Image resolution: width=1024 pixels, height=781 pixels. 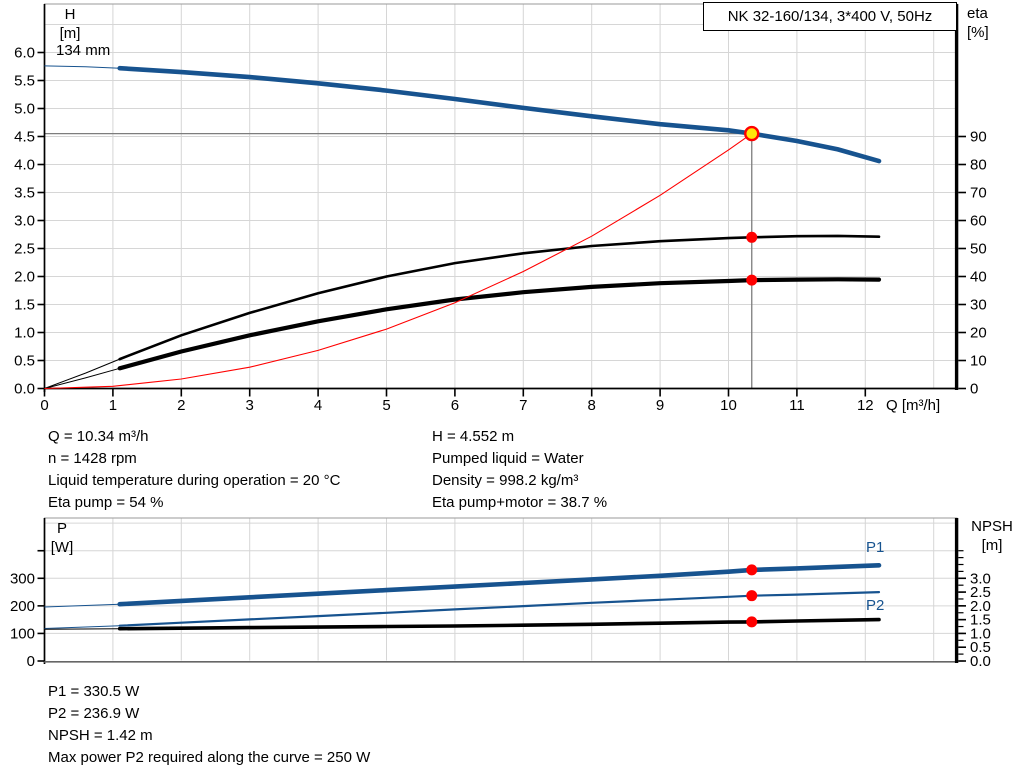 What do you see at coordinates (978, 333) in the screenshot?
I see `svg-text: 20` at bounding box center [978, 333].